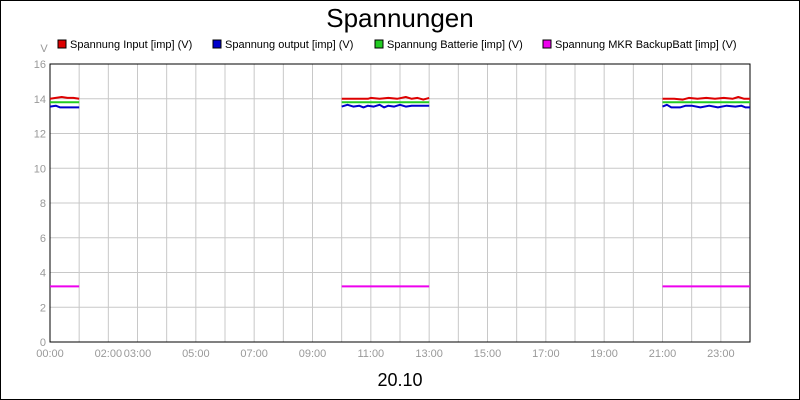  Describe the element at coordinates (109, 354) in the screenshot. I see `x-tick-label: 02:00` at that location.